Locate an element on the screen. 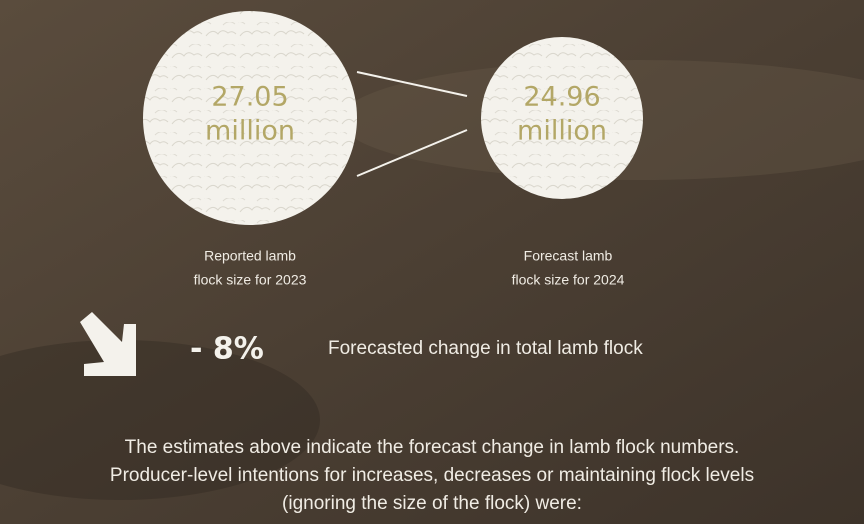 This screenshot has width=864, height=524. circle-2024 is located at coordinates (562, 118).